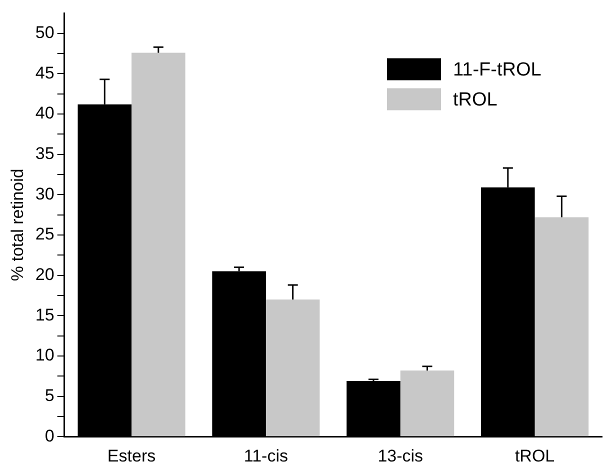 This screenshot has height=470, width=604. Describe the element at coordinates (131, 456) in the screenshot. I see `x-tick-label: Esters` at that location.